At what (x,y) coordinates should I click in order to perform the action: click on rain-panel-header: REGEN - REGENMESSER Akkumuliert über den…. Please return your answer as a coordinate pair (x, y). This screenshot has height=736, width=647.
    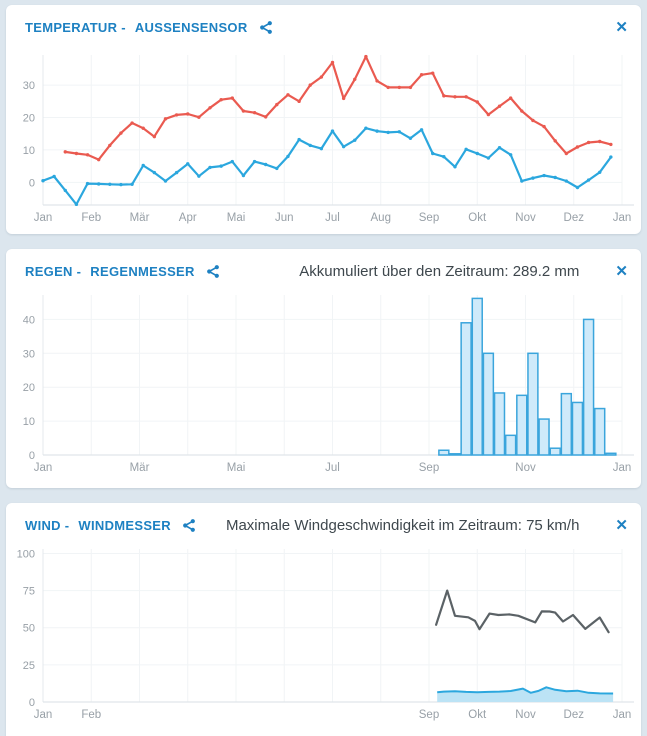
    Looking at the image, I should click on (323, 265).